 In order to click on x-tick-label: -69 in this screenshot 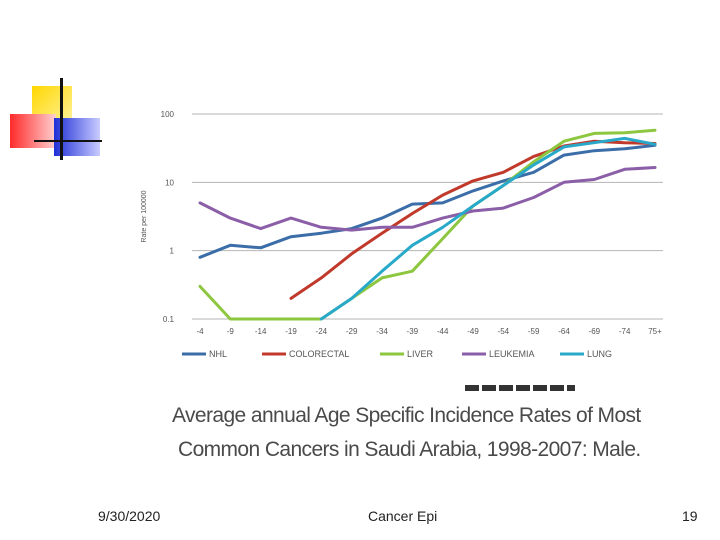, I will do `click(595, 331)`.